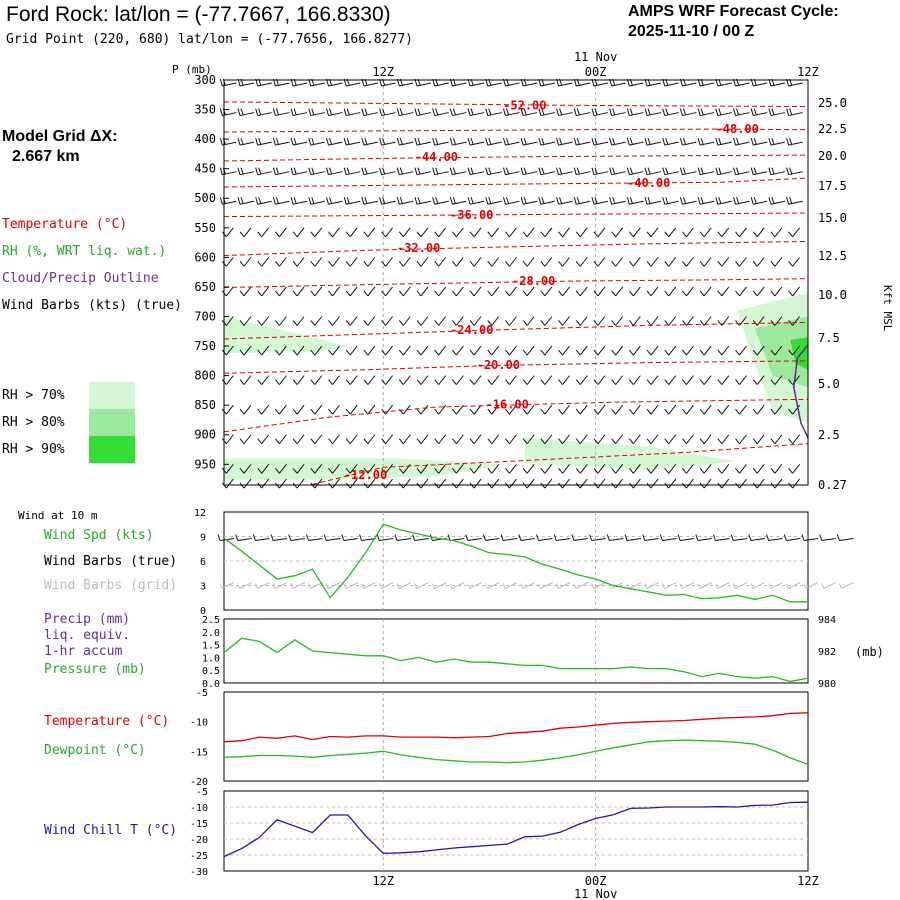  I want to click on isotherm-label: -32.00, so click(418, 248).